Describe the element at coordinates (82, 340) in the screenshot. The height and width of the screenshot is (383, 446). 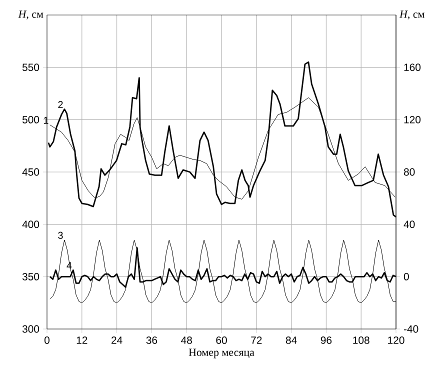
I see `x-tick-label: 12` at that location.